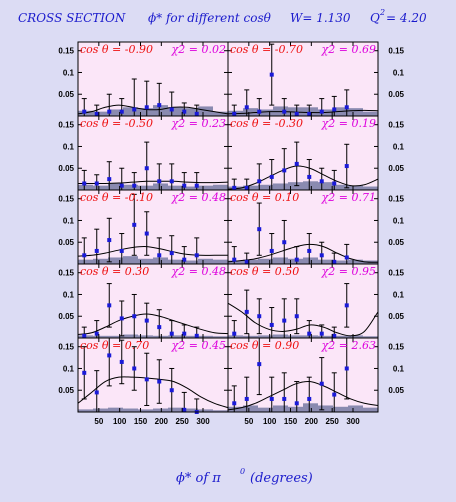  I want to click on chi2-label: χ2 = 0.19, so click(348, 123).